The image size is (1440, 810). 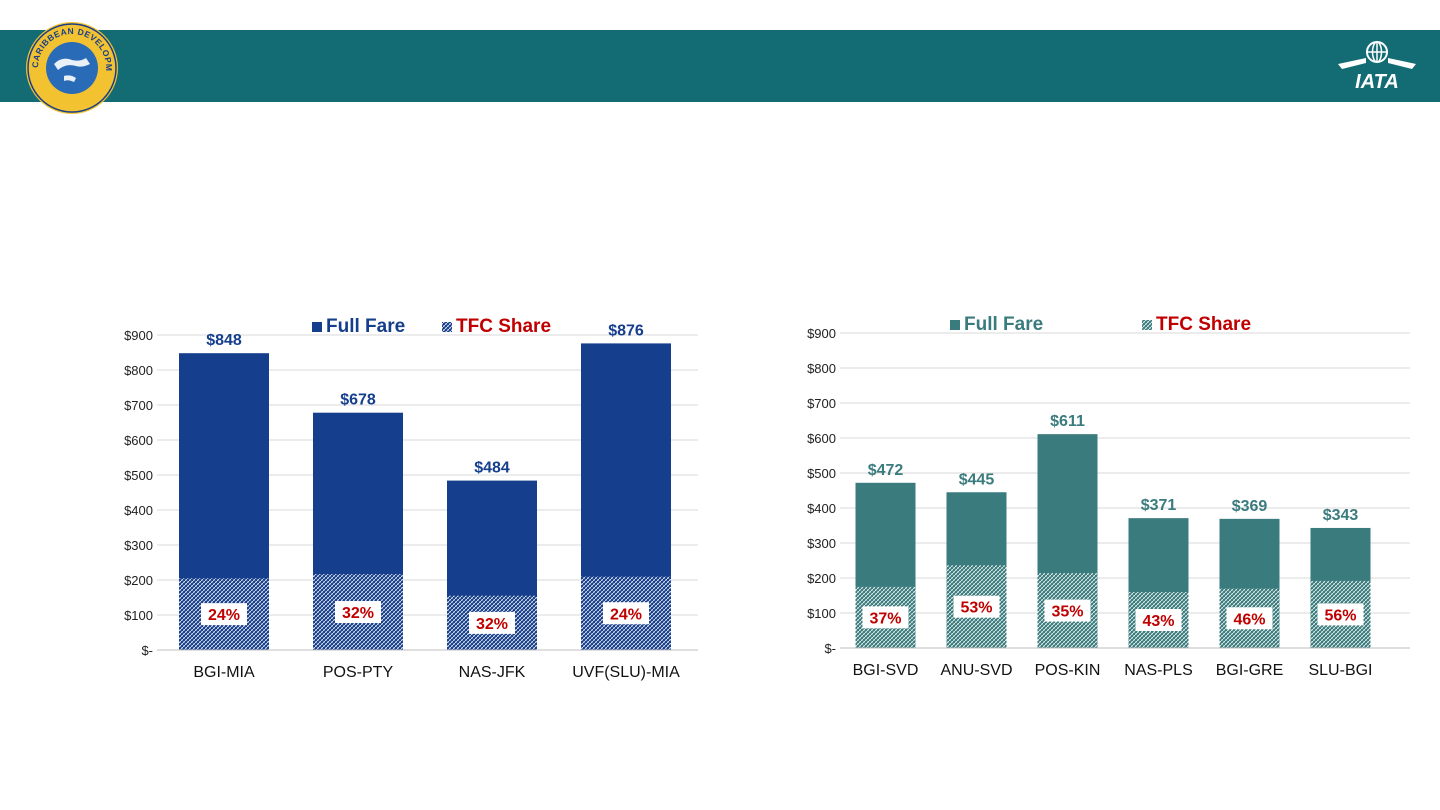 What do you see at coordinates (1158, 670) in the screenshot?
I see `category-label: NAS-PLS` at bounding box center [1158, 670].